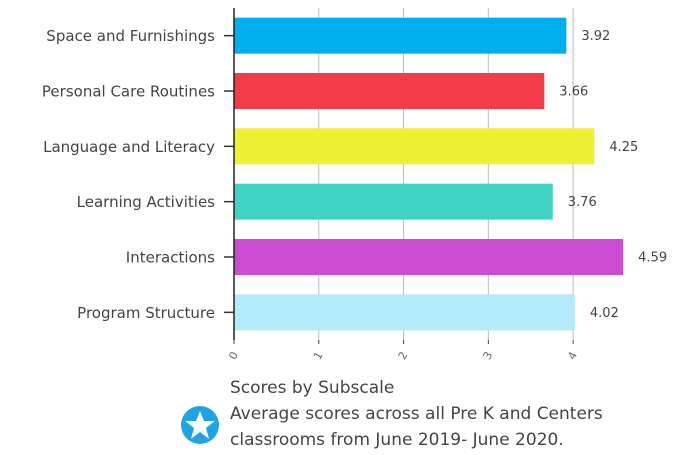  I want to click on y-tick-label: Language and Literacy, so click(129, 147).